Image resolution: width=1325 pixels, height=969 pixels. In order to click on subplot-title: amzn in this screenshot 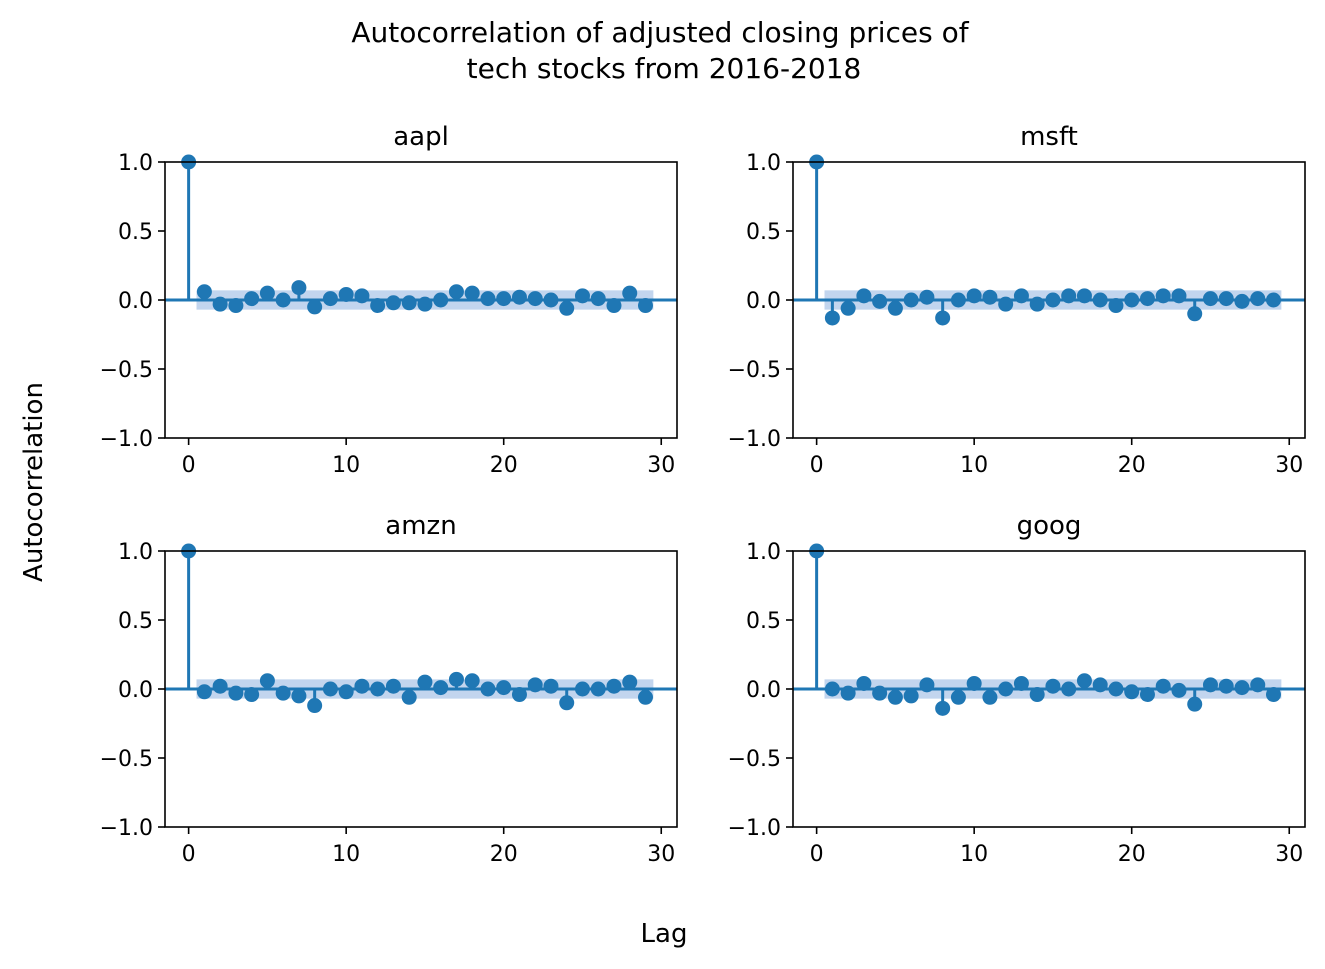, I will do `click(420, 526)`.